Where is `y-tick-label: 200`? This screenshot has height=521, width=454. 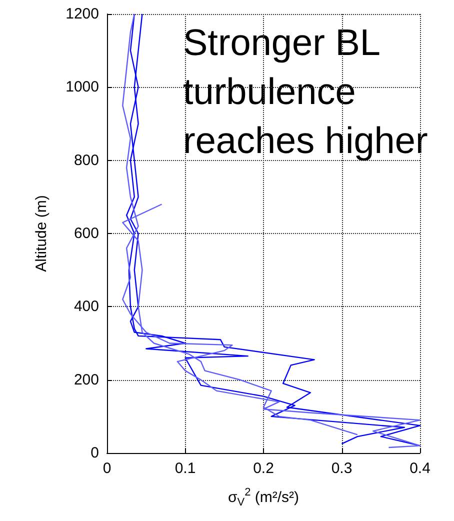
y-tick-label: 200 is located at coordinates (86, 379).